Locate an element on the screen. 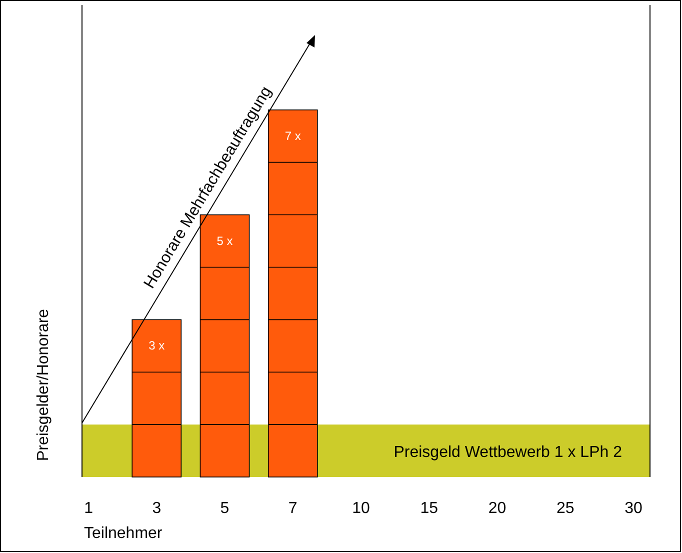  x-tick-label: 3 is located at coordinates (157, 508).